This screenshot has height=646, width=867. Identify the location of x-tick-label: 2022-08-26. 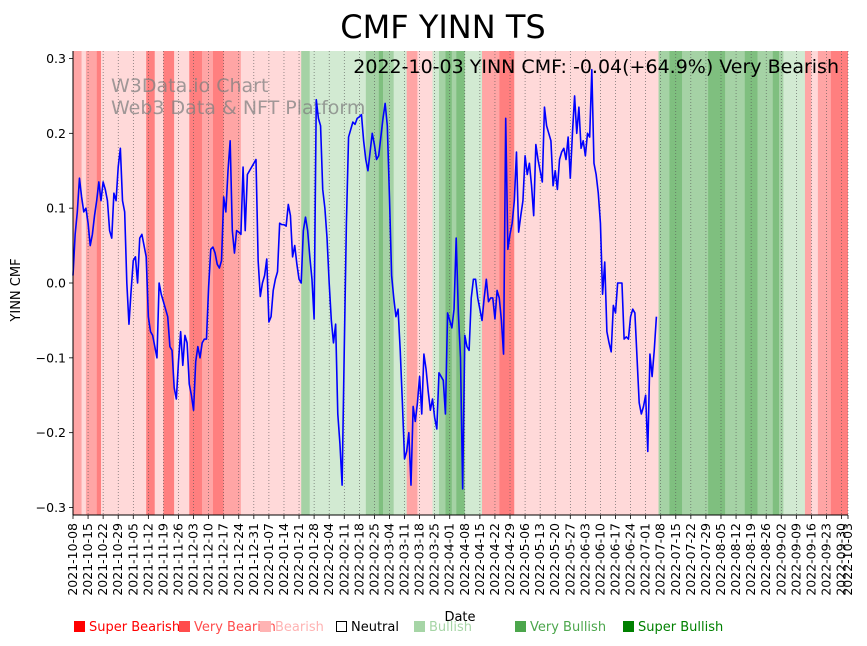
(765, 559).